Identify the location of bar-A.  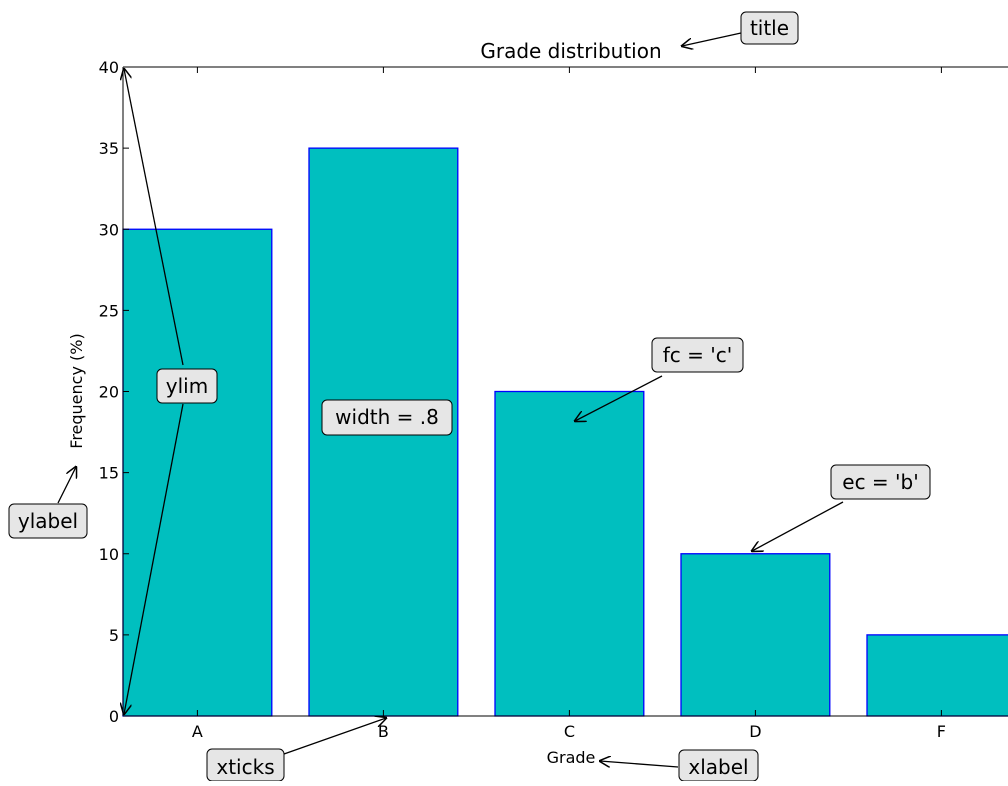
(197, 472).